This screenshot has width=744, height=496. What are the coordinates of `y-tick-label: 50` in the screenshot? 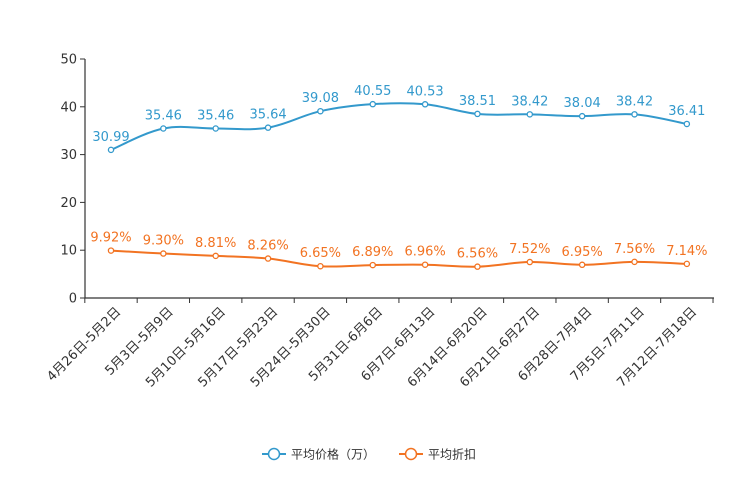 It's located at (68, 60).